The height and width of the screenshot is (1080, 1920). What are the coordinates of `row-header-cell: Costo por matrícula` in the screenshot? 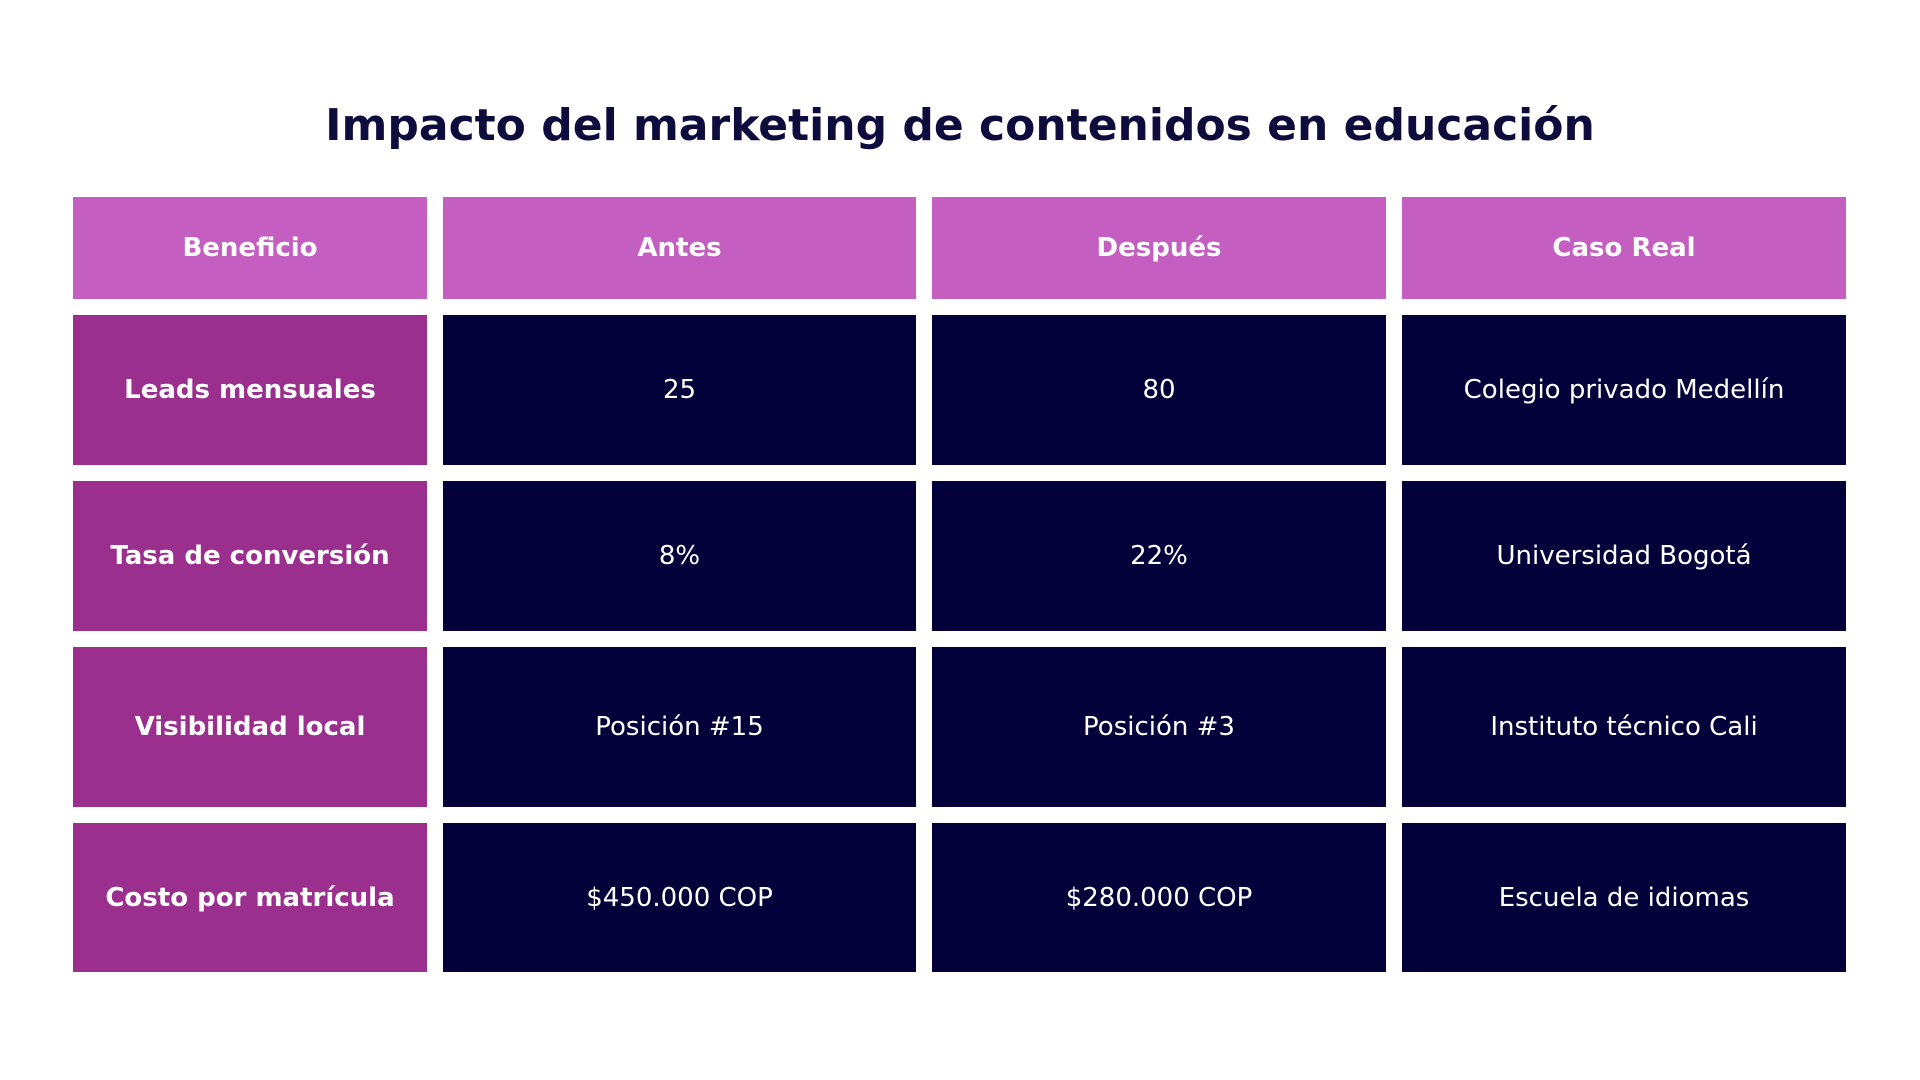 It's located at (250, 897).